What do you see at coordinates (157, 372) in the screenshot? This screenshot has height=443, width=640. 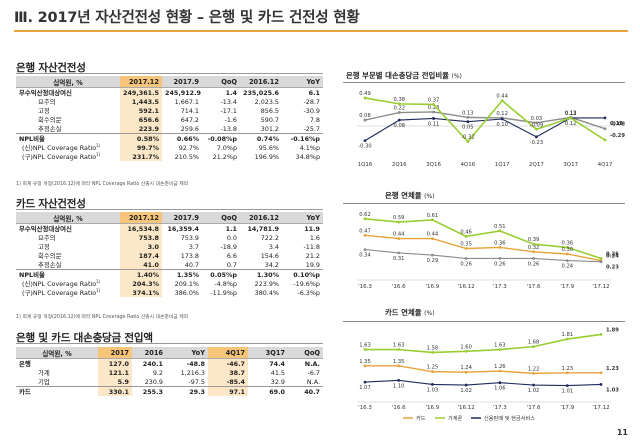 I see `table-cell: 9.2` at bounding box center [157, 372].